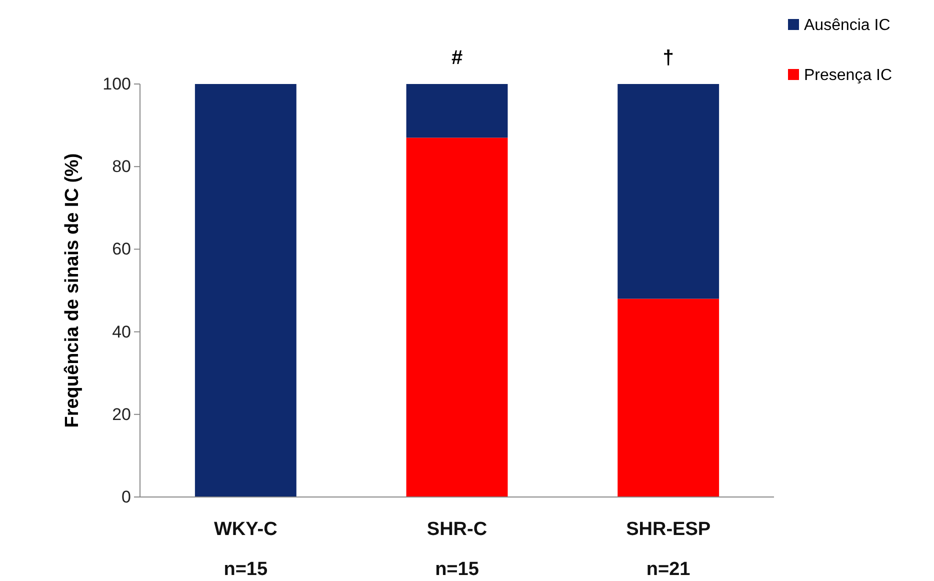 The width and height of the screenshot is (934, 581). What do you see at coordinates (848, 75) in the screenshot?
I see `legend-label: Presença IC` at bounding box center [848, 75].